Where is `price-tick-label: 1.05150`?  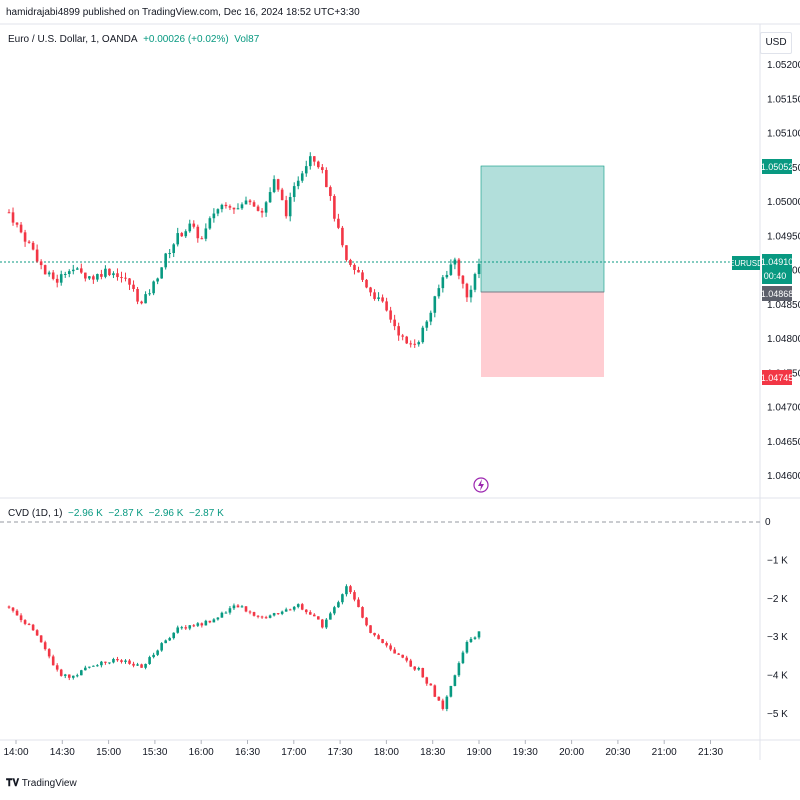 price-tick-label: 1.05150 is located at coordinates (783, 99).